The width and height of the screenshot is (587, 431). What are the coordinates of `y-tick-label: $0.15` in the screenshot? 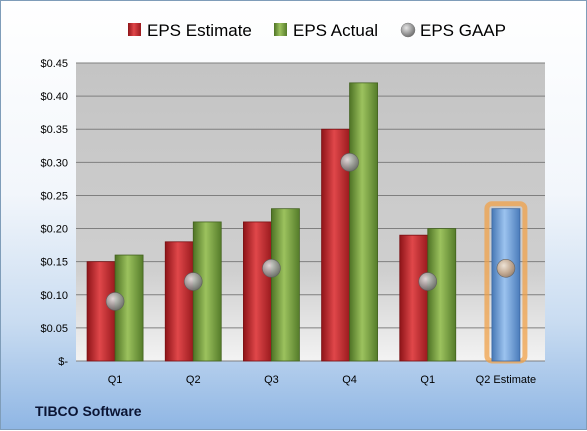 It's located at (54, 263).